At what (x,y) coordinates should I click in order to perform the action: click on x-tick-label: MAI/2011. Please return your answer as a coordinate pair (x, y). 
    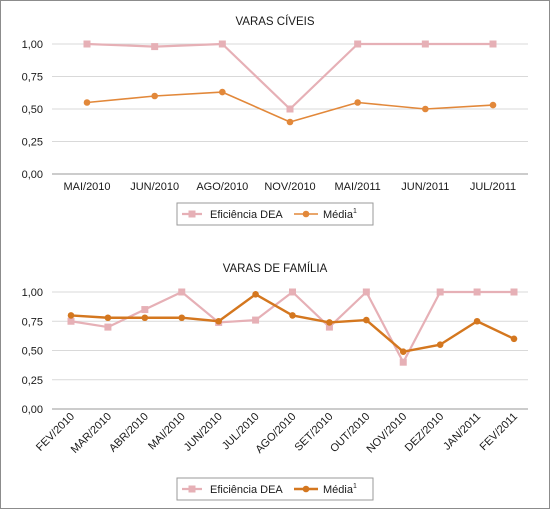
    Looking at the image, I should click on (358, 187).